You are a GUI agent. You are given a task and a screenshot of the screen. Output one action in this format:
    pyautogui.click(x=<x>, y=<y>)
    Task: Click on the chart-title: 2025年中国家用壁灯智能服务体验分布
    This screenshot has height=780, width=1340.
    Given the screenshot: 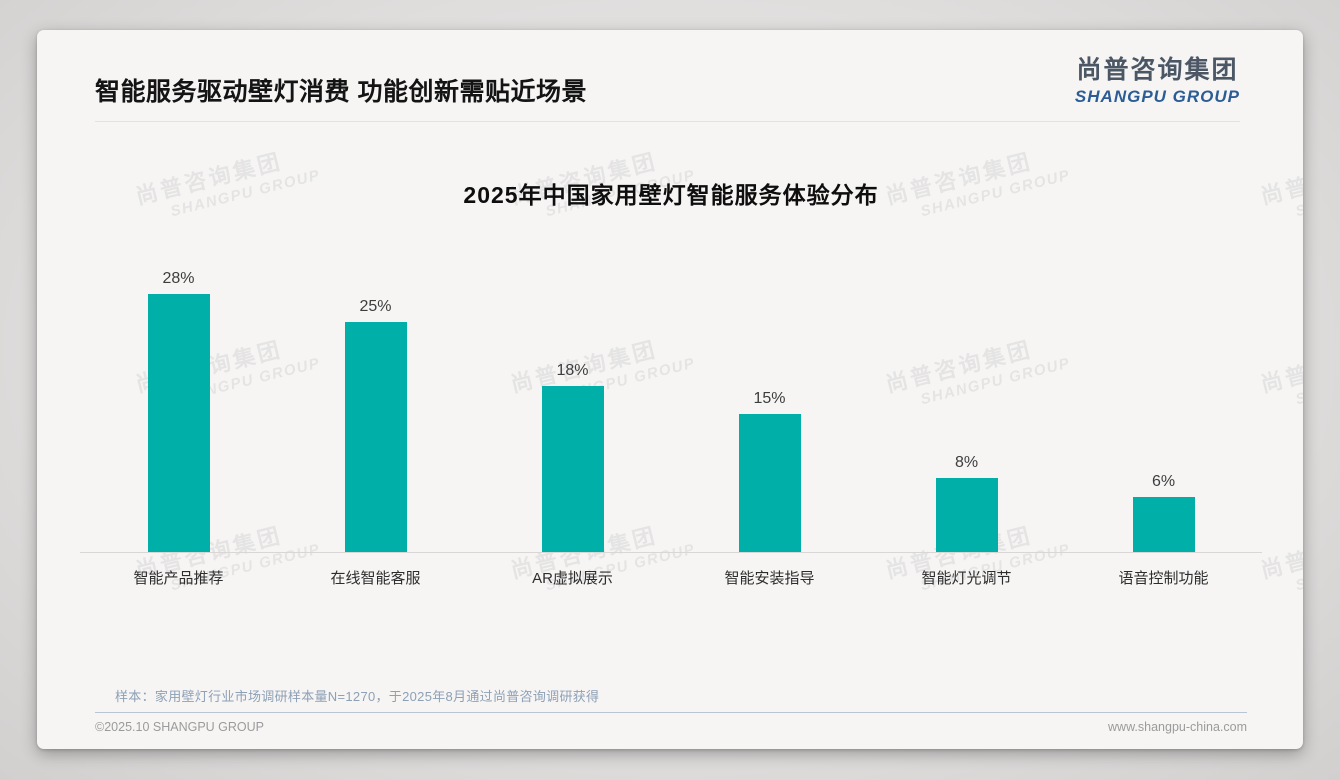 What is the action you would take?
    pyautogui.click(x=671, y=195)
    